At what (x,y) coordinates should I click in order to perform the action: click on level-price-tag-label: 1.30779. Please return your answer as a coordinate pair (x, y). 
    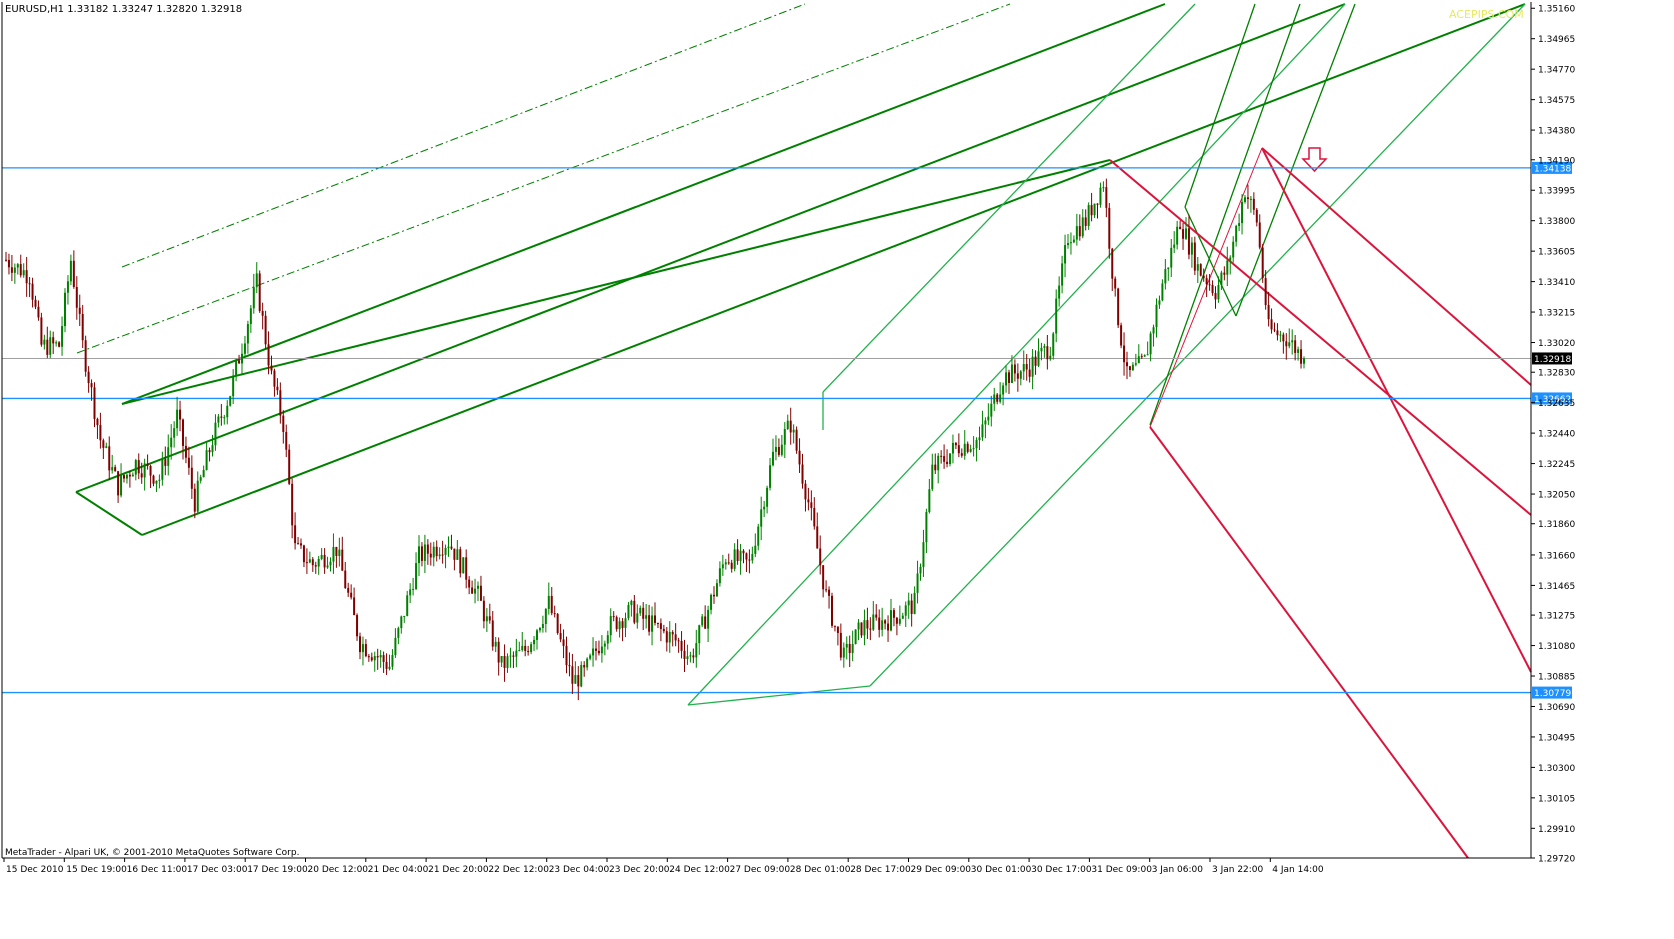
    Looking at the image, I should click on (1552, 694).